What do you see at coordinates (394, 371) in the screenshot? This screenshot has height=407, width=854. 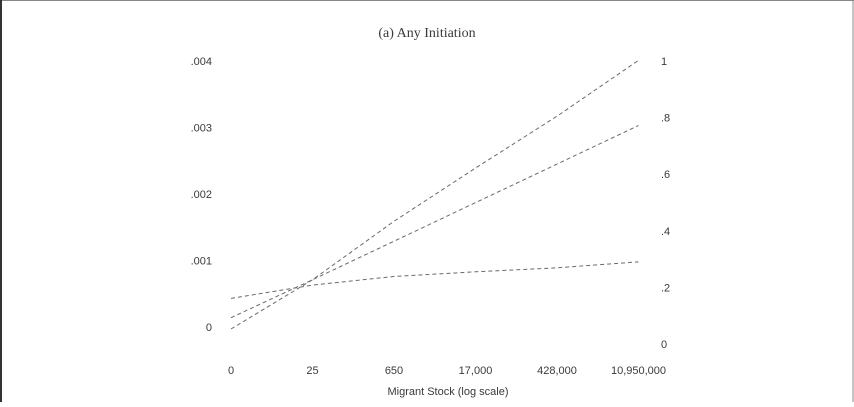 I see `x-tick-label: 650` at bounding box center [394, 371].